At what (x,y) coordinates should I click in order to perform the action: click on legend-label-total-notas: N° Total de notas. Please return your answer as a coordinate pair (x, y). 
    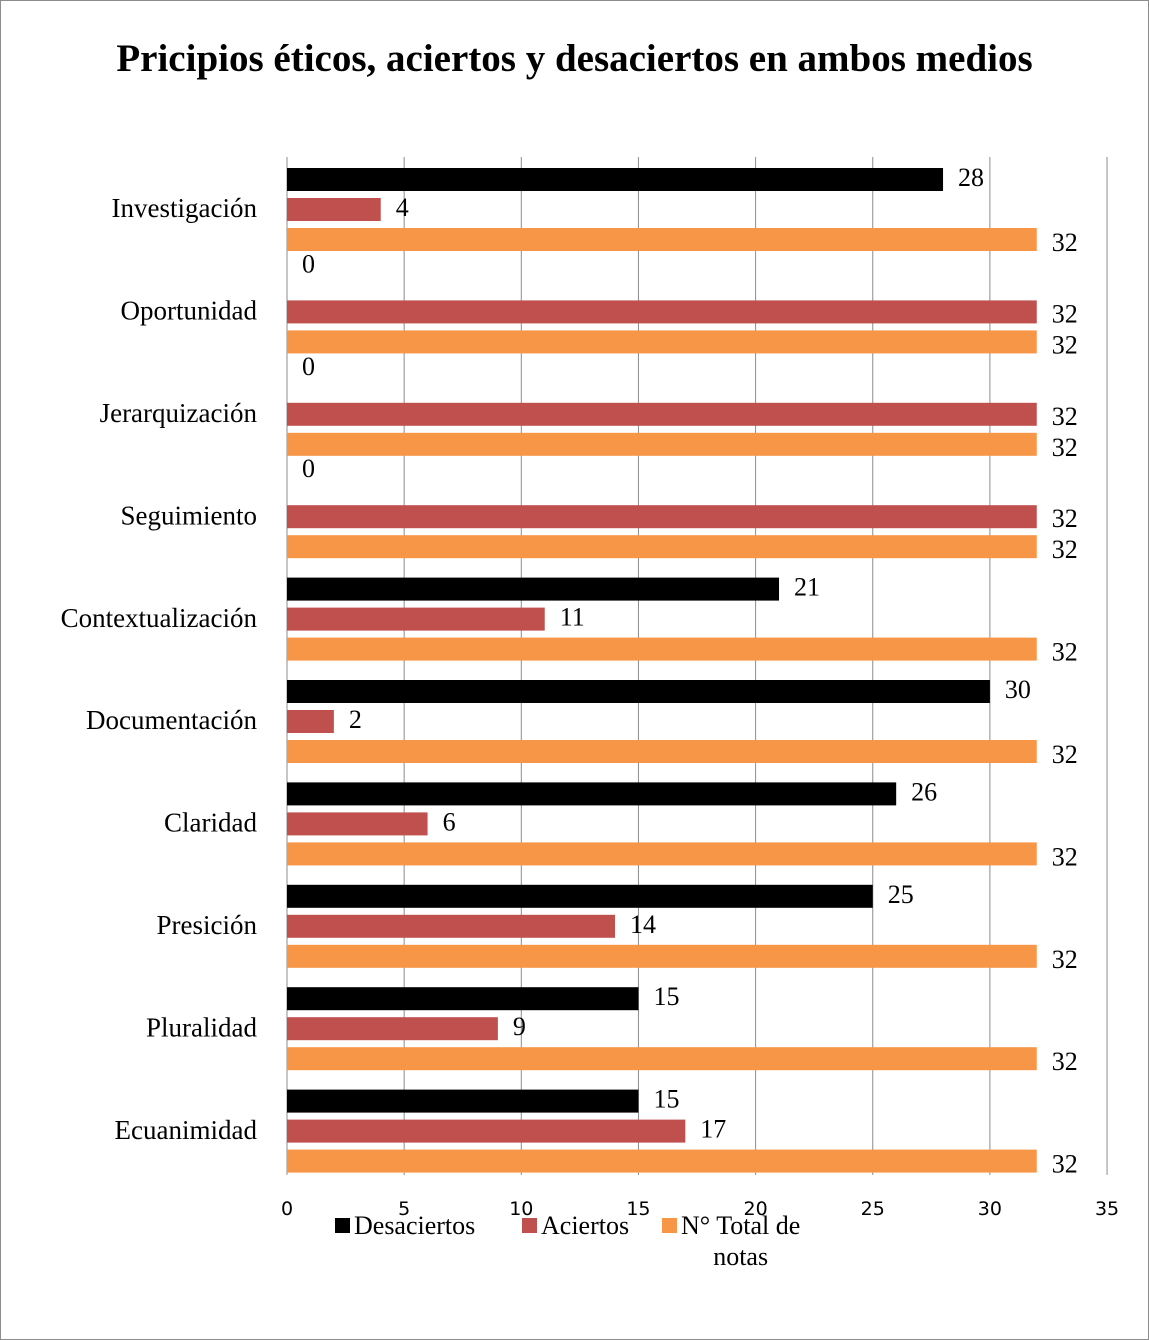
    Looking at the image, I should click on (740, 1241).